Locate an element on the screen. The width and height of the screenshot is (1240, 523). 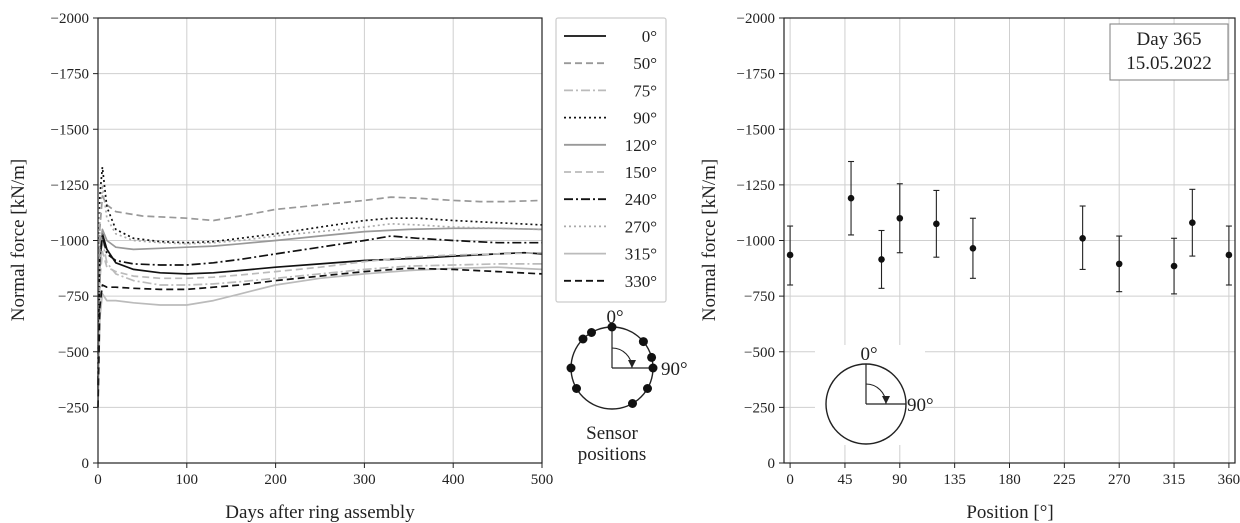
data-point-75deg is located at coordinates (881, 259).